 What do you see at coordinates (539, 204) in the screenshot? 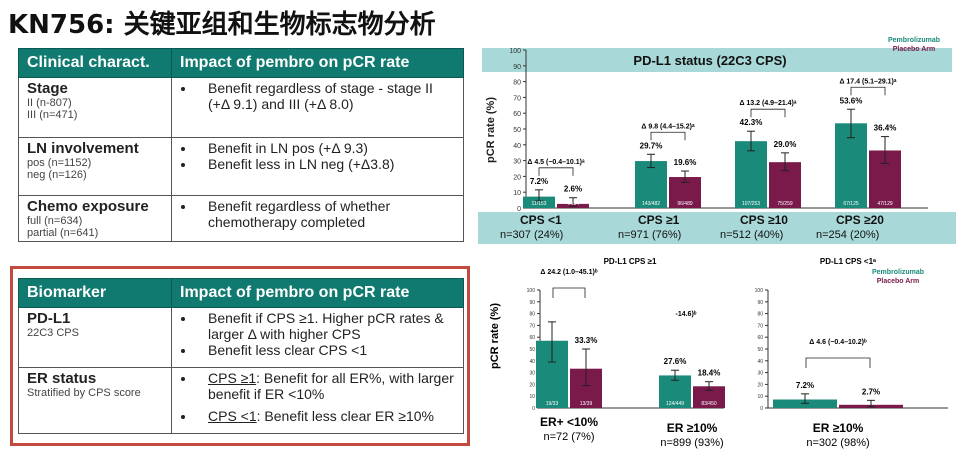
I see `bar-n-label: 11/153` at bounding box center [539, 204].